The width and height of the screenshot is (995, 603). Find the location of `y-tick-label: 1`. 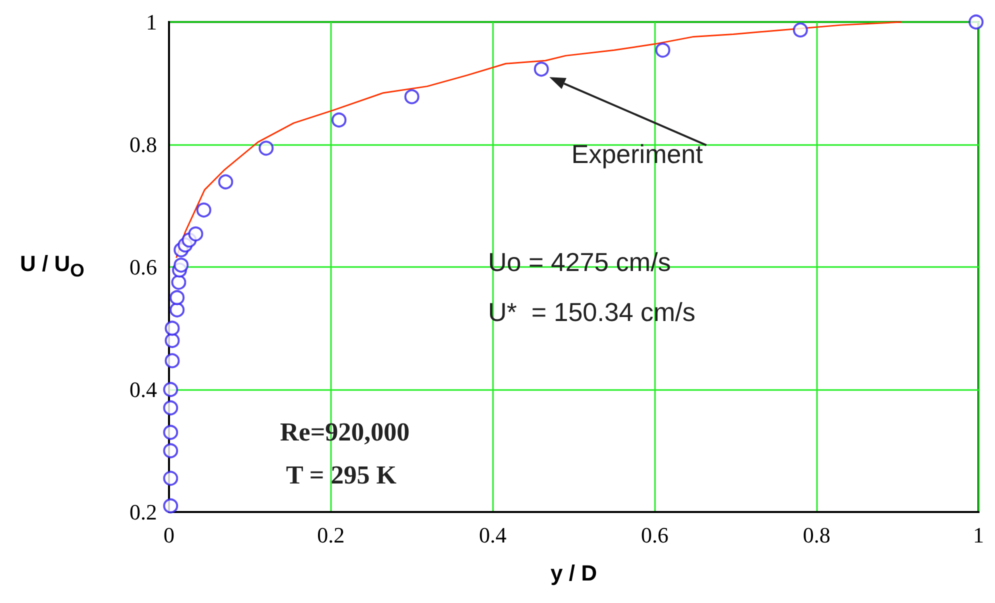

y-tick-label: 1 is located at coordinates (151, 22).